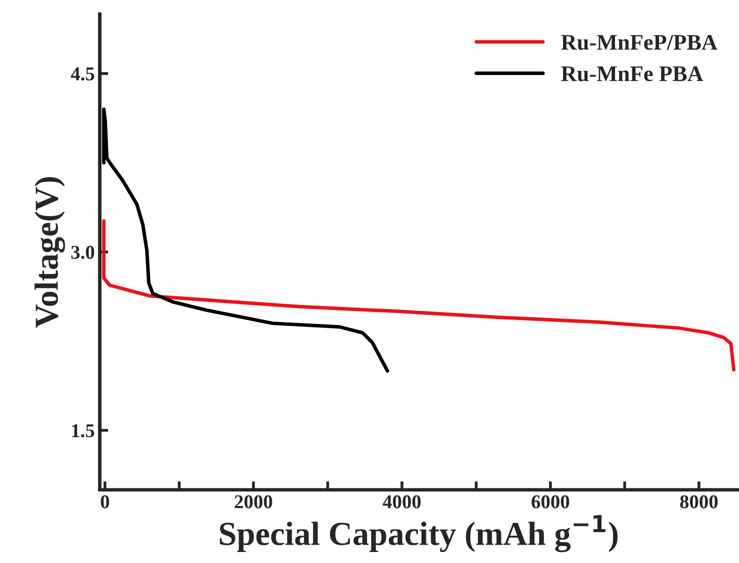 This screenshot has height=563, width=739. What do you see at coordinates (632, 74) in the screenshot?
I see `legend-label: Ru-MnFe PBA` at bounding box center [632, 74].